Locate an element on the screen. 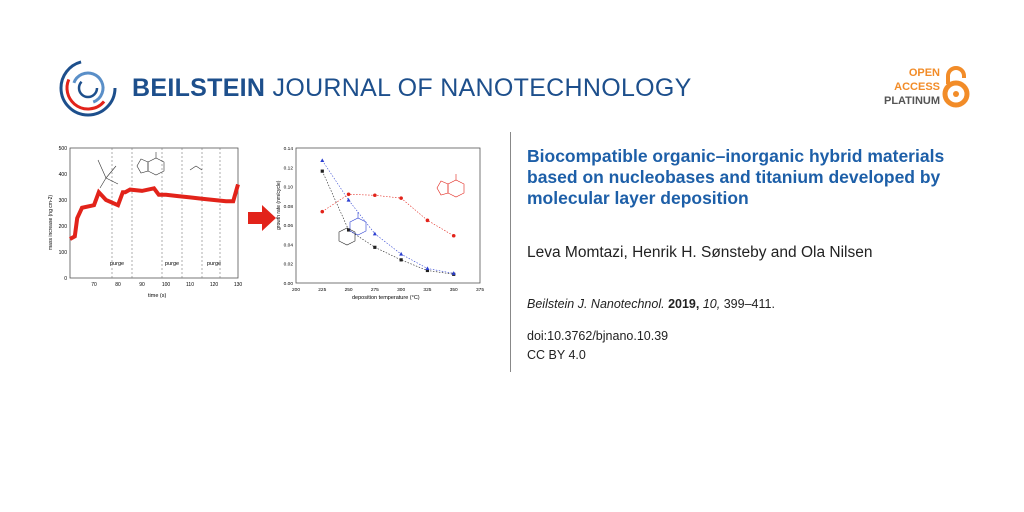 The height and width of the screenshot is (512, 1024). mass-x-tick-label: 130 is located at coordinates (238, 285).